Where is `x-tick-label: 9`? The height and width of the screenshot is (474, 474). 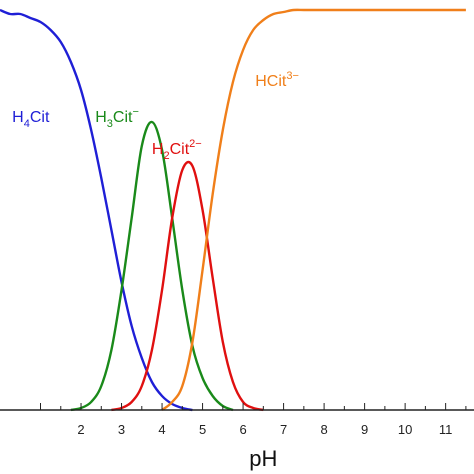
x-tick-label: 9 is located at coordinates (364, 429).